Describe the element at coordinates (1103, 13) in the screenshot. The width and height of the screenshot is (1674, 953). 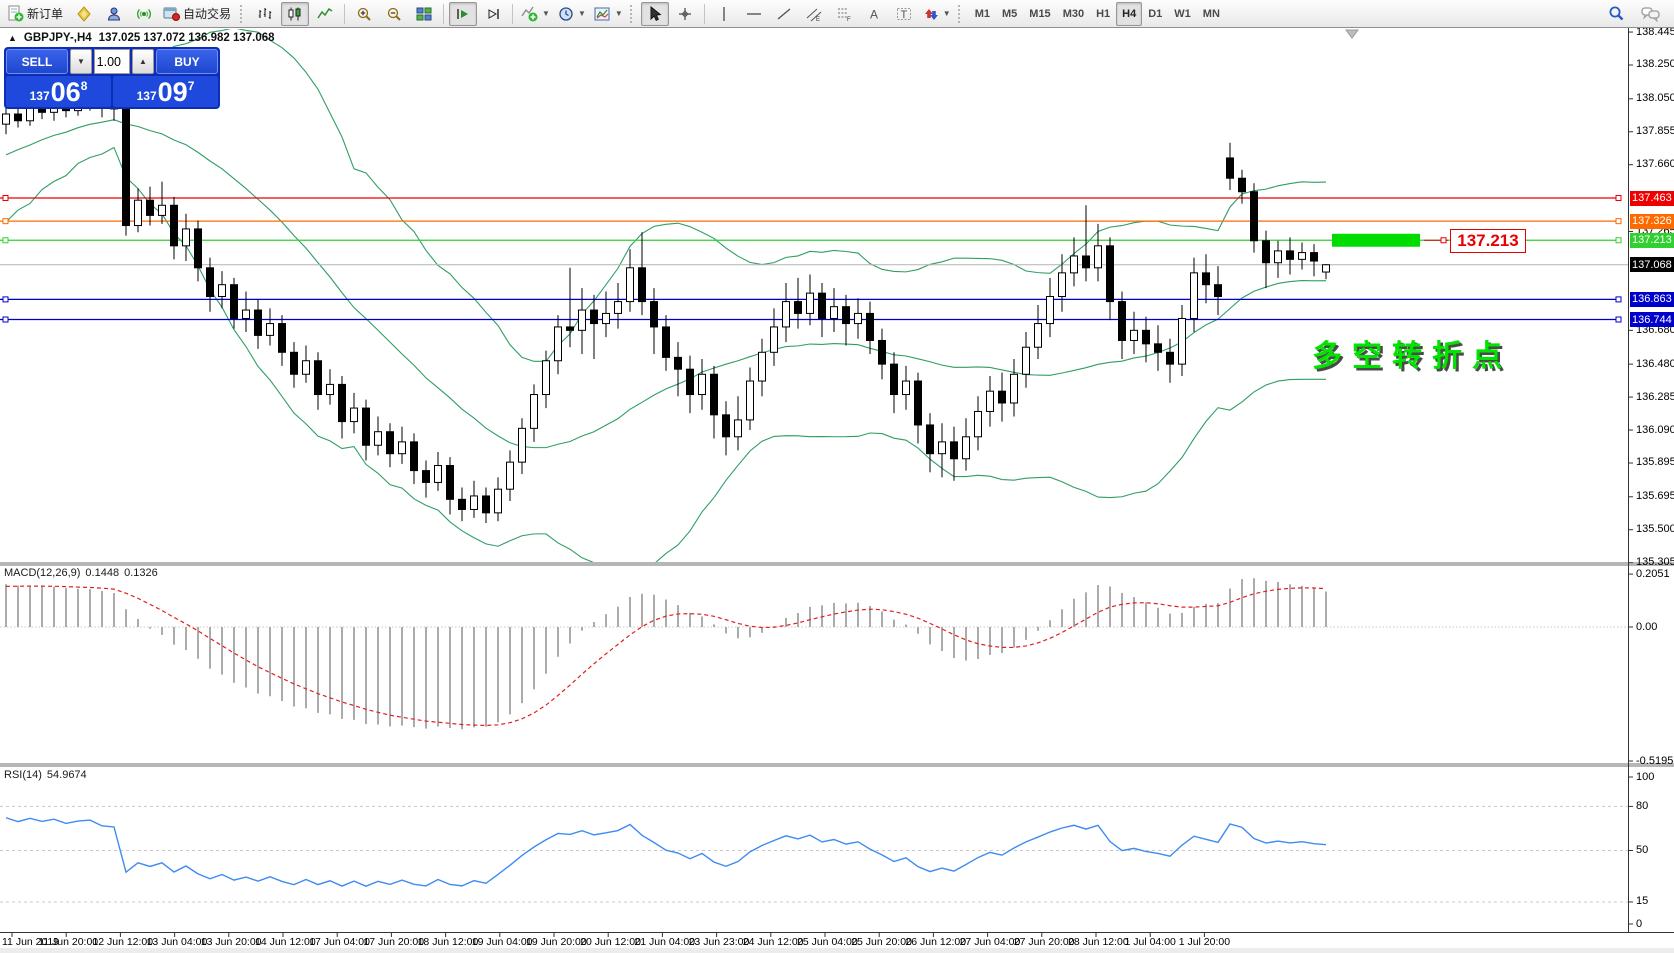
I see `timeframe-button-h1: H1` at that location.